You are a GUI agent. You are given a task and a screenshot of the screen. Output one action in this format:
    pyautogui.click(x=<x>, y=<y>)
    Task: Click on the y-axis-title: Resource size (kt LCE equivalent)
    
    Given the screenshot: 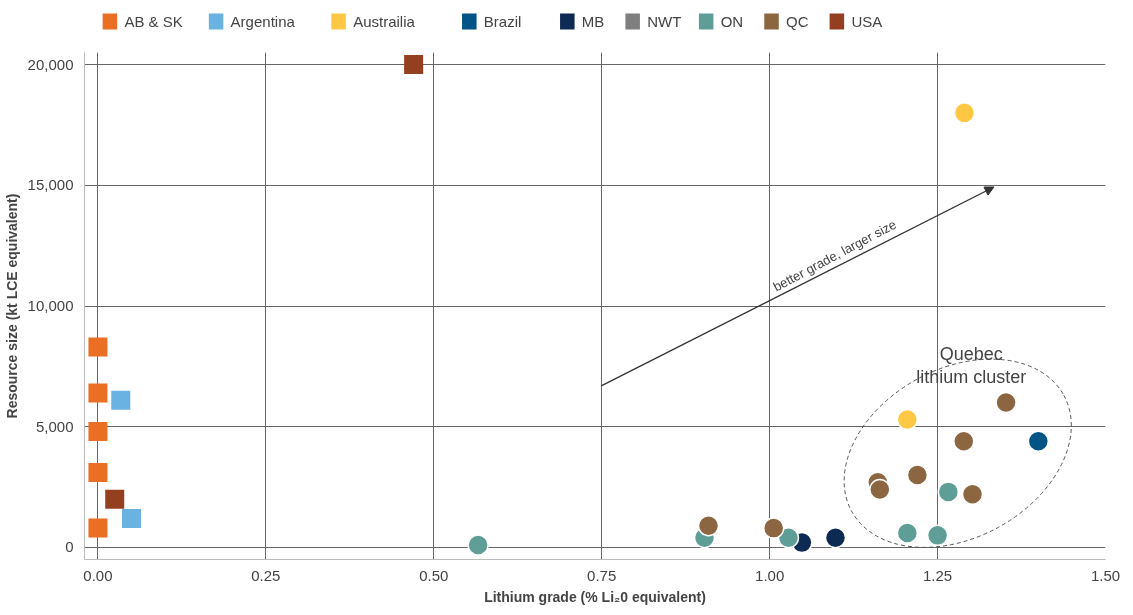 What is the action you would take?
    pyautogui.click(x=11, y=306)
    